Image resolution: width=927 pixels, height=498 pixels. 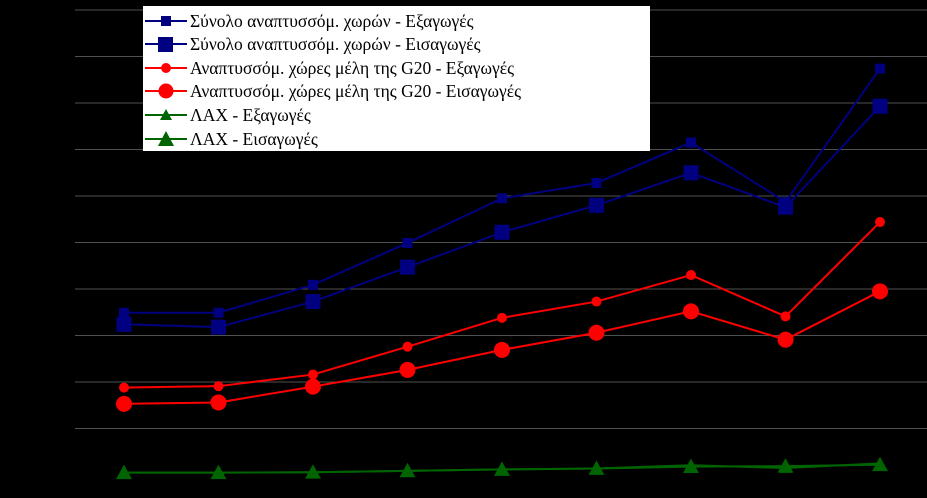 I want to click on legend-swatch-triangle-small, so click(x=166, y=114).